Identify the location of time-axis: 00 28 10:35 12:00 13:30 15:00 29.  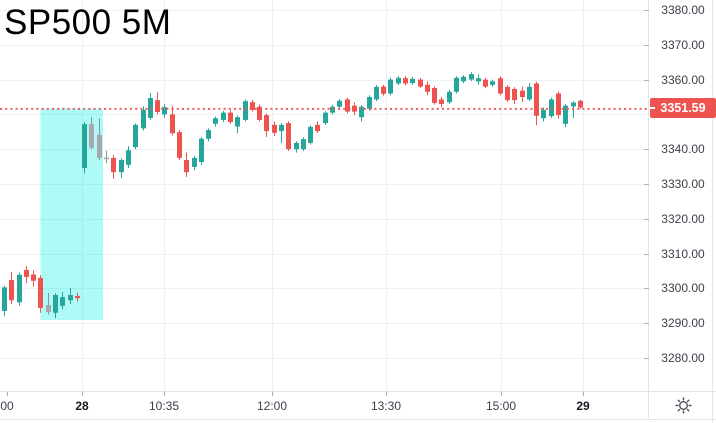
(358, 405).